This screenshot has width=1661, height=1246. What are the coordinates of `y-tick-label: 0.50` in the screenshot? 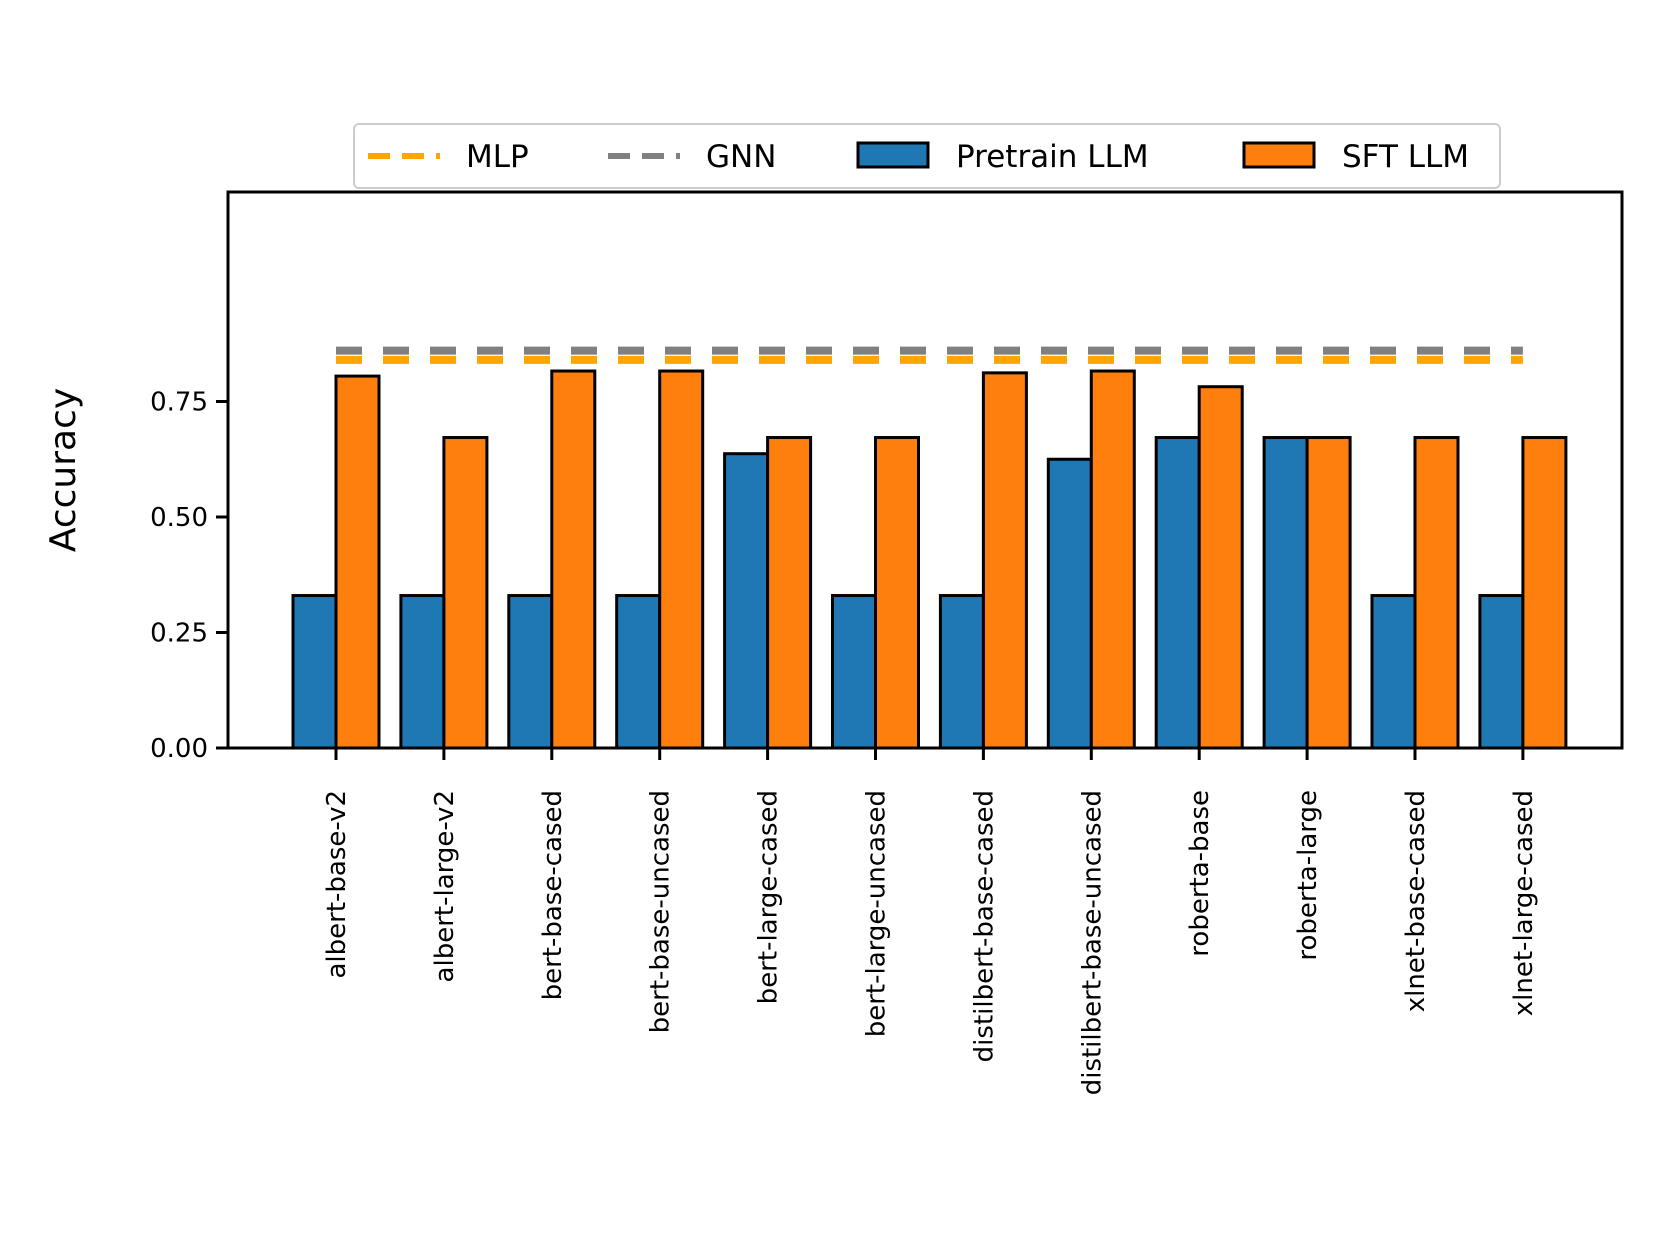 It's located at (179, 518).